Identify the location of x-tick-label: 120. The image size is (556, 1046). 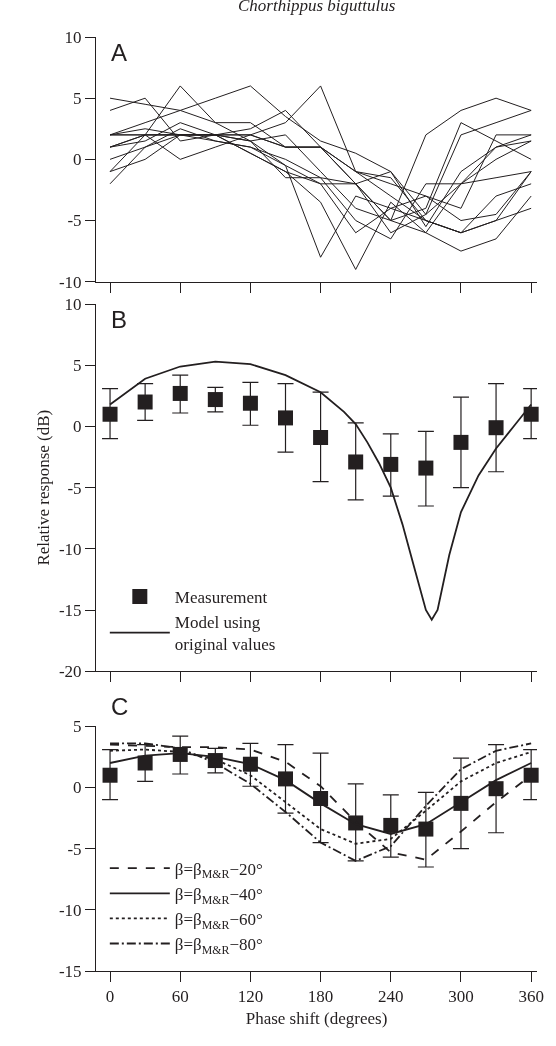
(250, 997).